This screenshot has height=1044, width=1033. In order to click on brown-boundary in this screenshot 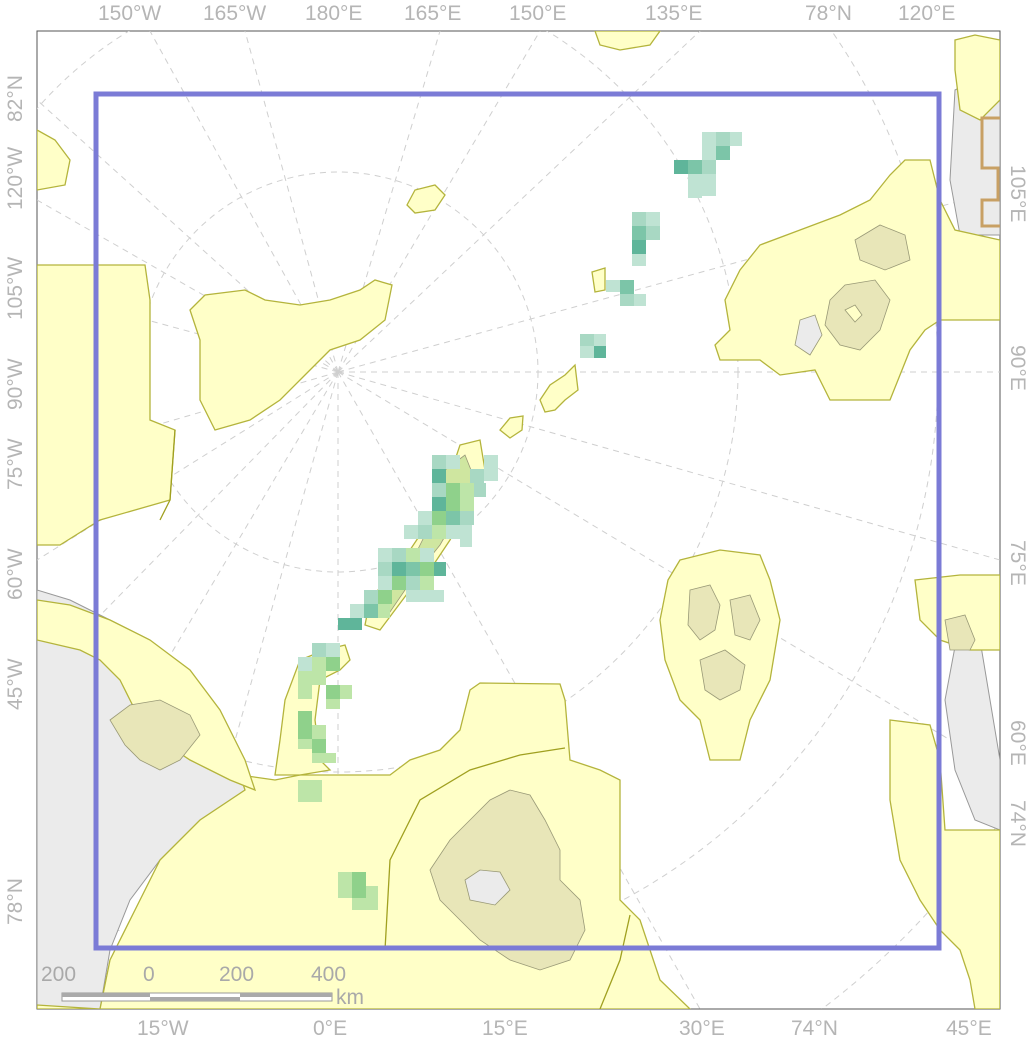, I will do `click(990, 172)`.